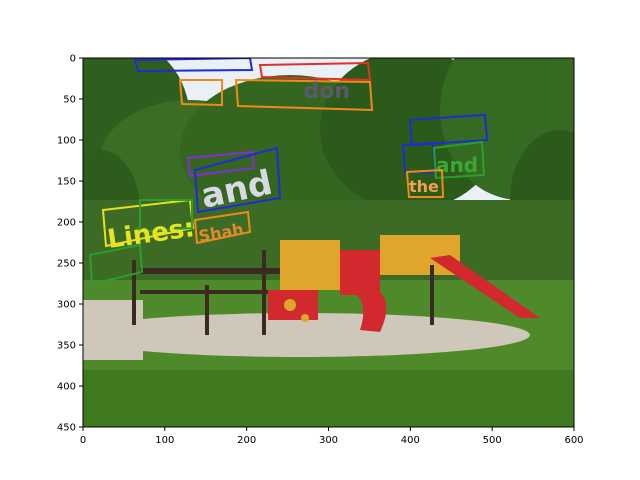  I want to click on y-tick-label: 400, so click(66, 387).